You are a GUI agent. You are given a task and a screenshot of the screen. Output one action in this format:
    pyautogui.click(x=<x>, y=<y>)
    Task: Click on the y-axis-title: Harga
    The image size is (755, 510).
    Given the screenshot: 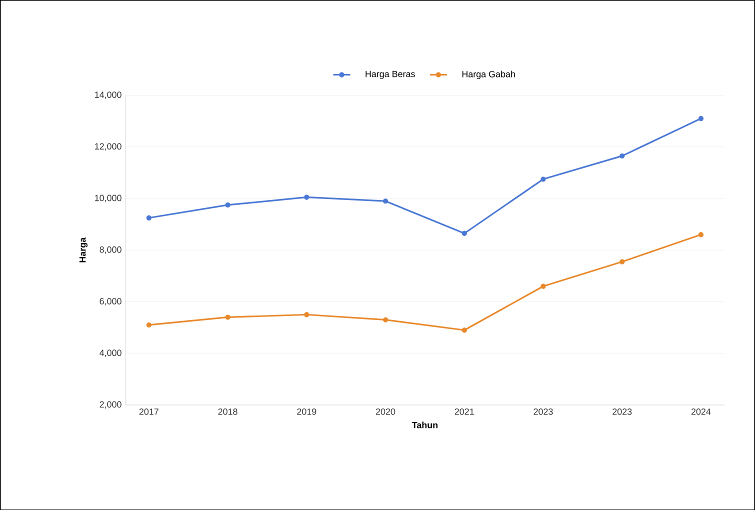 What is the action you would take?
    pyautogui.click(x=83, y=249)
    